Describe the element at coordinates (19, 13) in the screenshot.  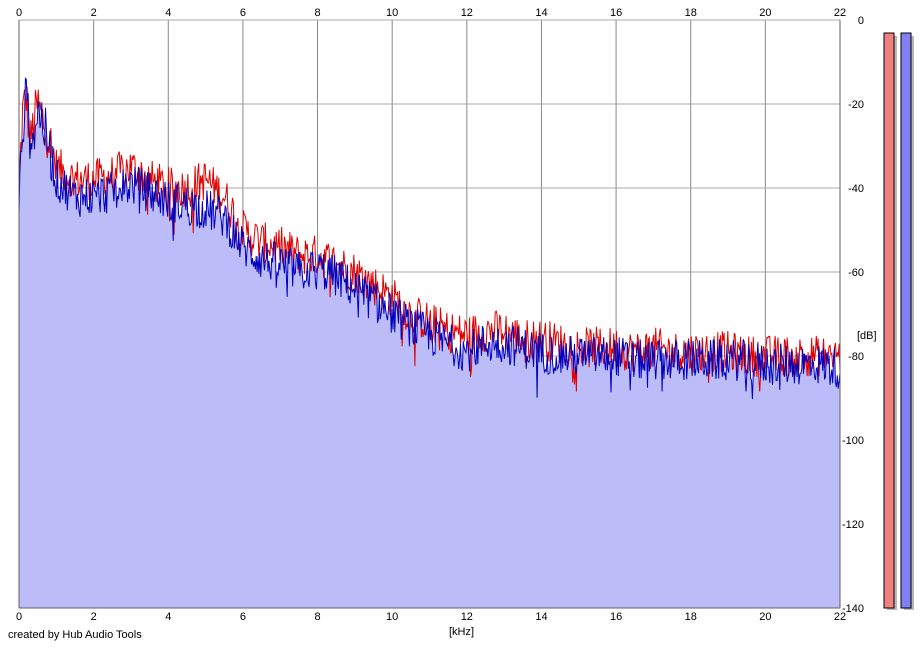
I see `x-tick-label-top: 0` at that location.